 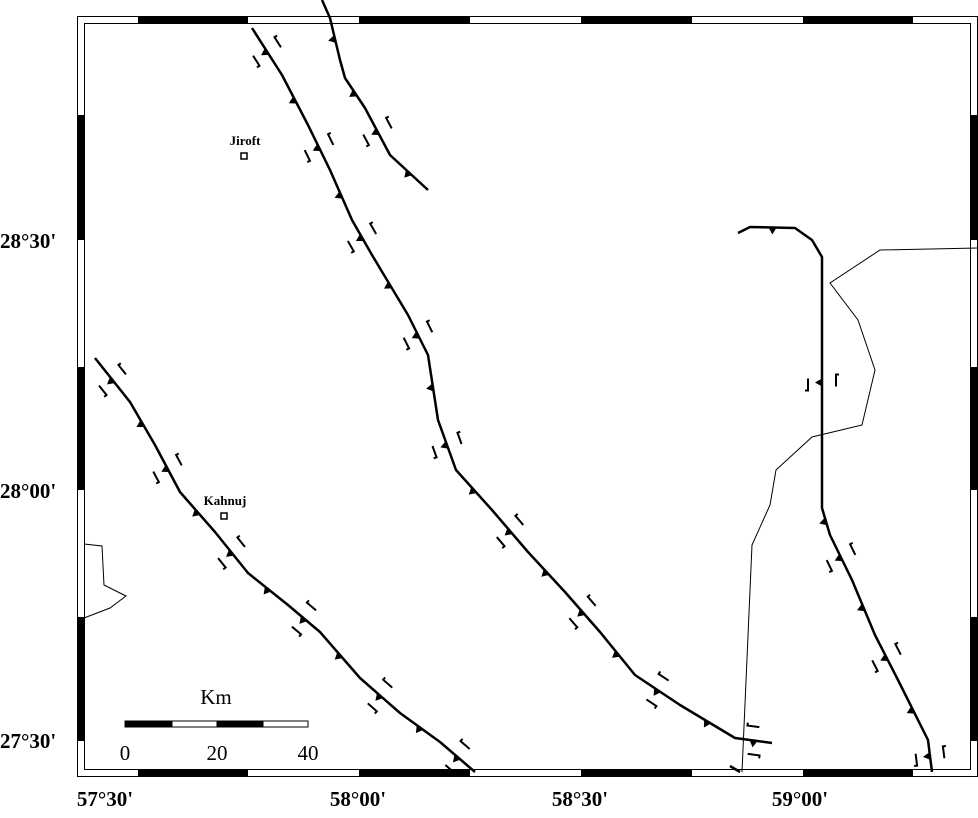 I want to click on y-tick-label: 27°30', so click(x=28, y=741).